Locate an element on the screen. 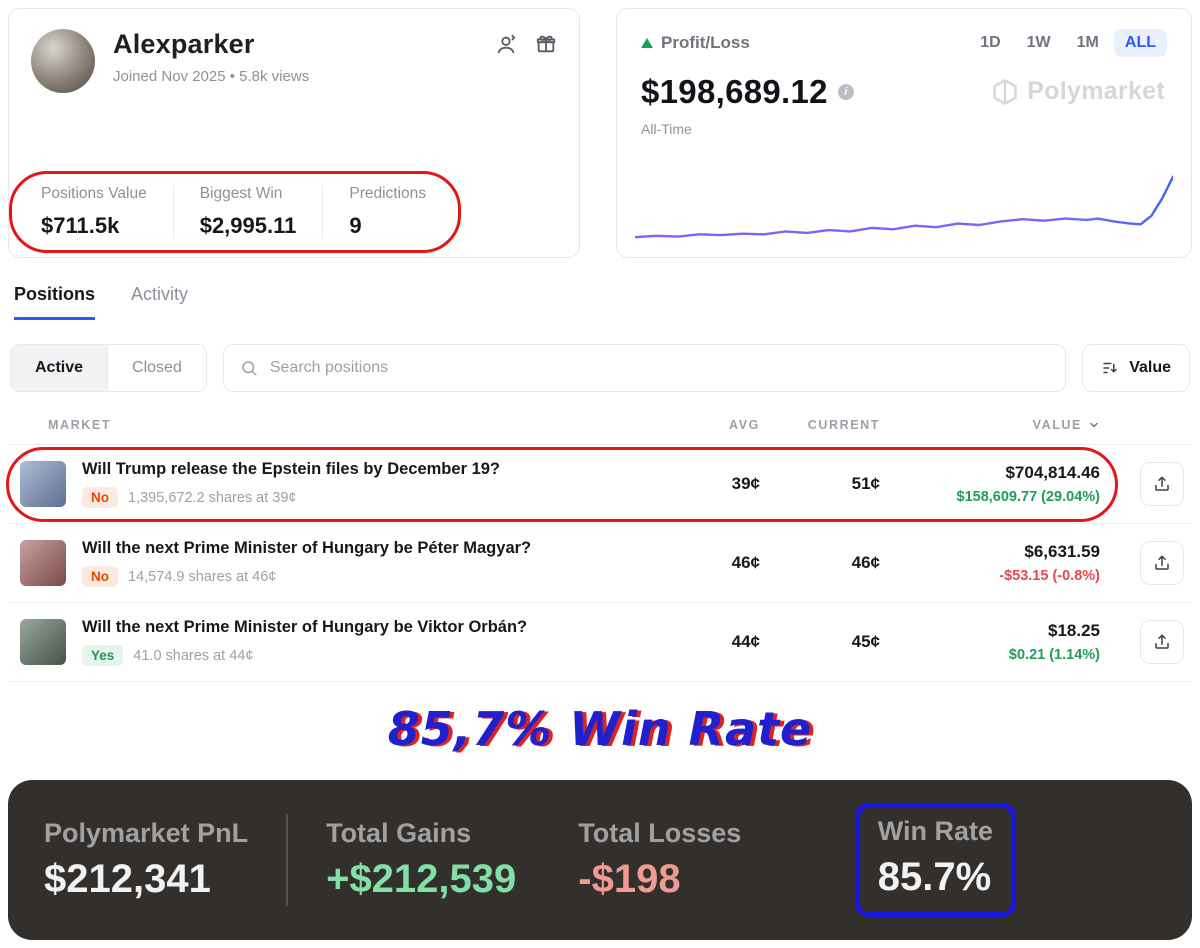 The height and width of the screenshot is (948, 1200). shares-text: 14,574.9 shares at 46¢ is located at coordinates (202, 576).